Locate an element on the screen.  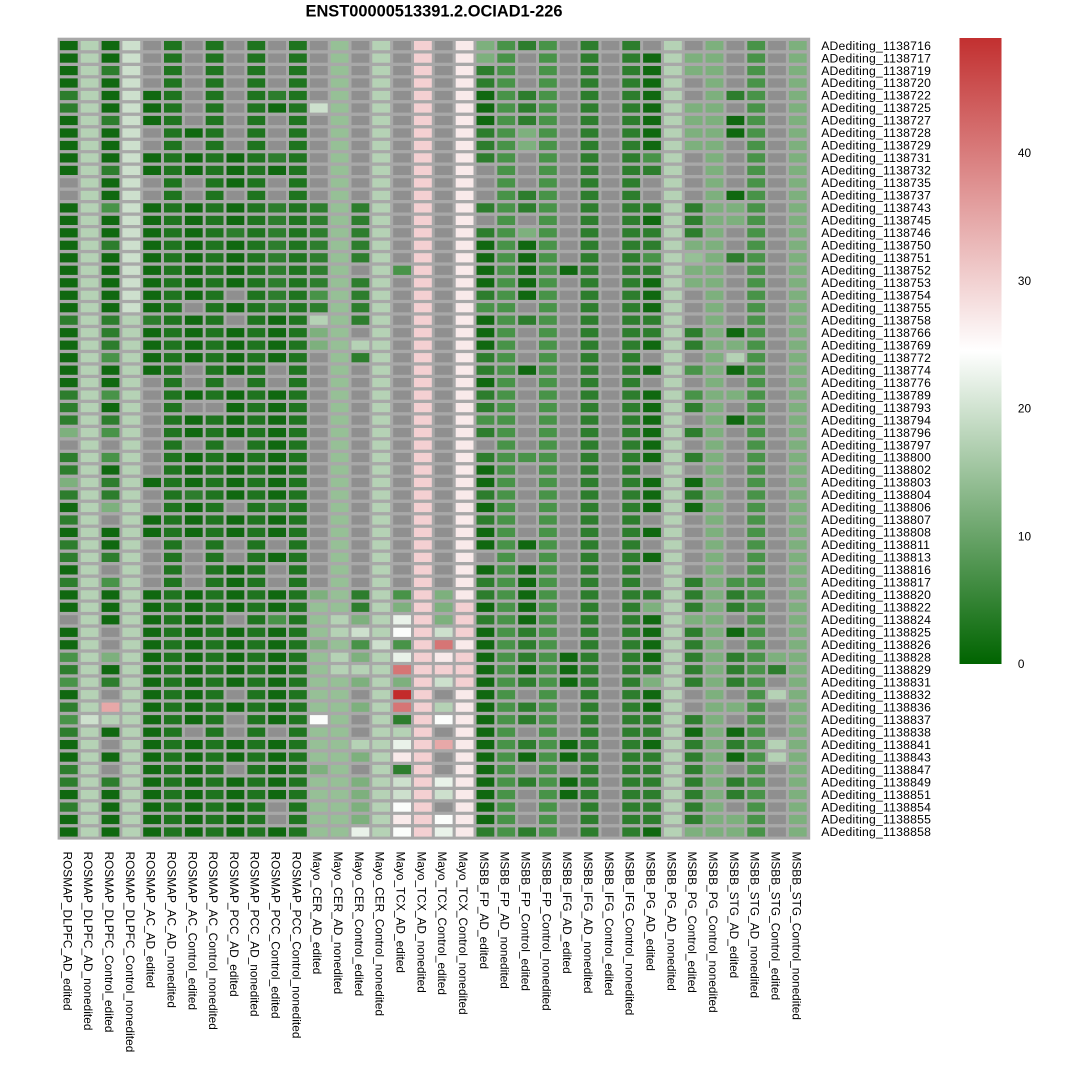
svg-text: MSBB_STG_Control_nonedited is located at coordinates (796, 936).